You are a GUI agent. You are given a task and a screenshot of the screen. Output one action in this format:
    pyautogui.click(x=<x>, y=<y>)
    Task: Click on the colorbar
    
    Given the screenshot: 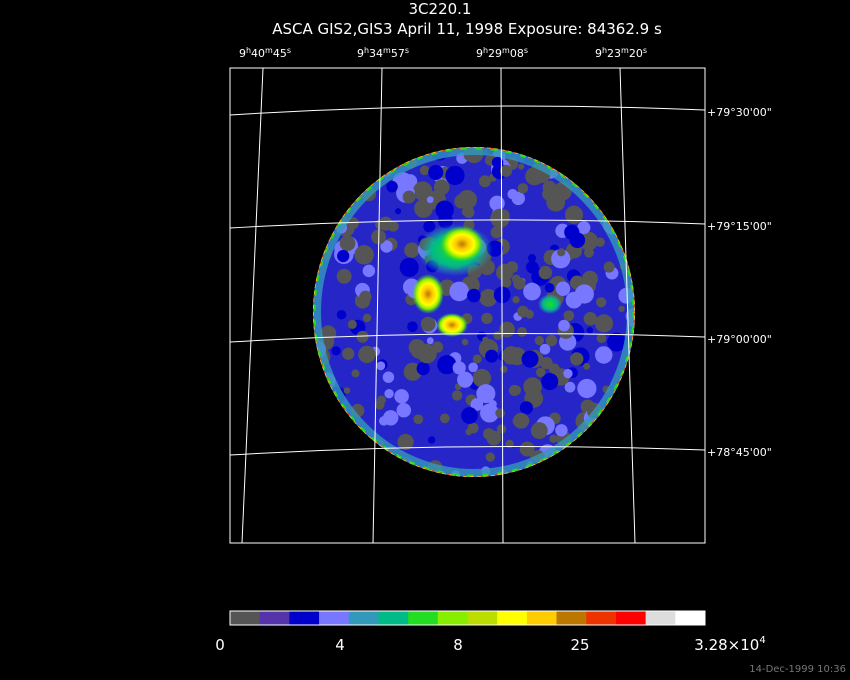 What is the action you would take?
    pyautogui.click(x=467, y=618)
    